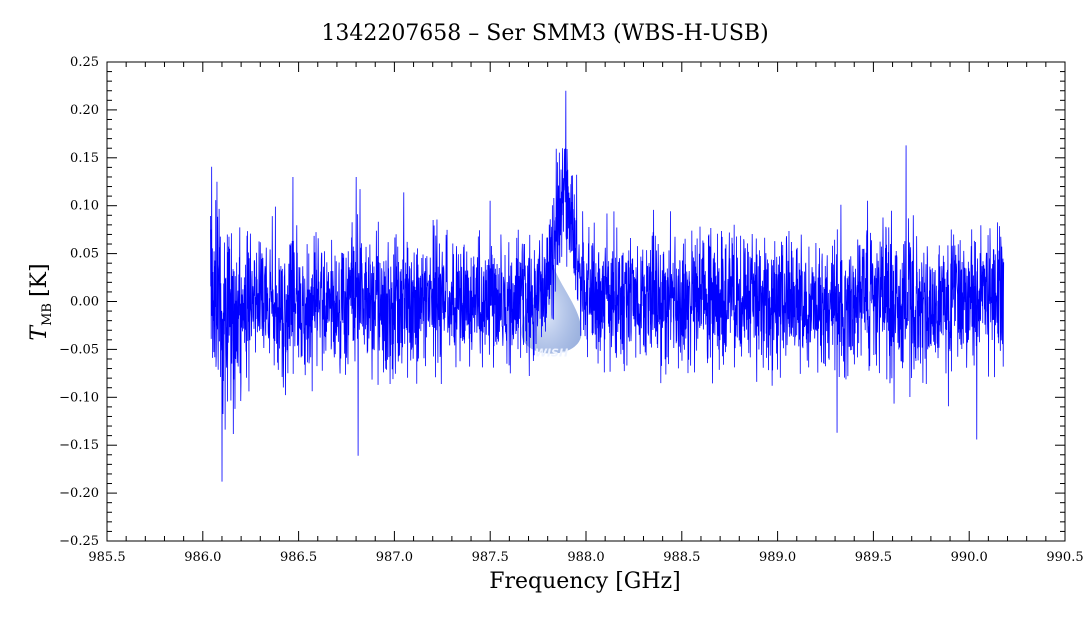  I want to click on y-axis-label-main: T, so click(39, 332).